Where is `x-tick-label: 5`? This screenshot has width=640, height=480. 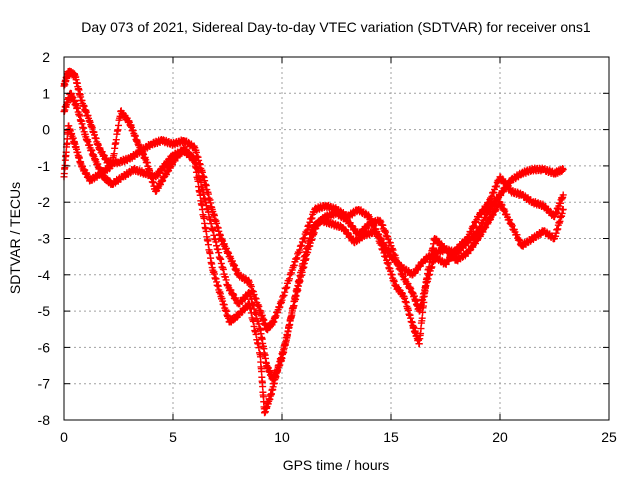 x-tick-label: 5 is located at coordinates (173, 437).